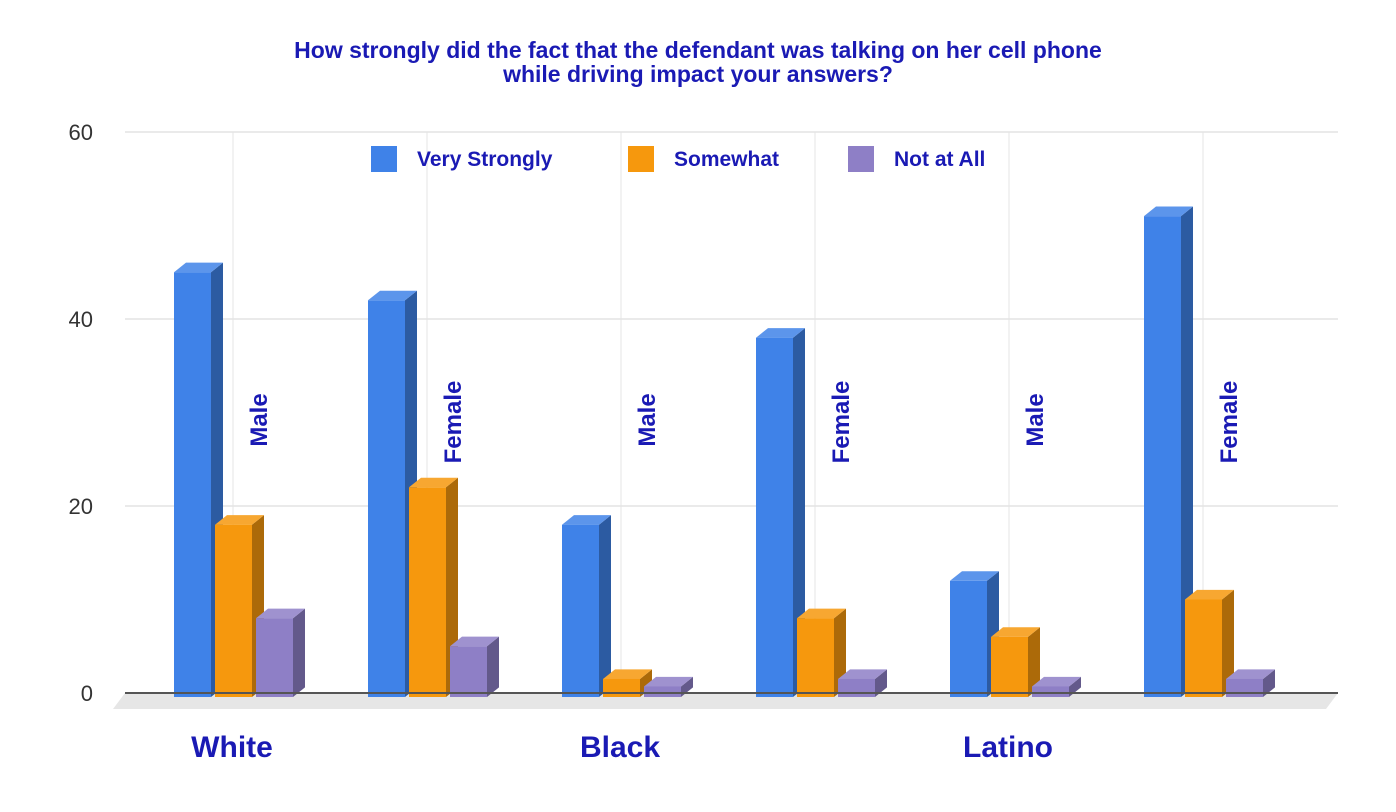 This screenshot has height=812, width=1396. I want to click on legend-item: Very Strongly, so click(462, 159).